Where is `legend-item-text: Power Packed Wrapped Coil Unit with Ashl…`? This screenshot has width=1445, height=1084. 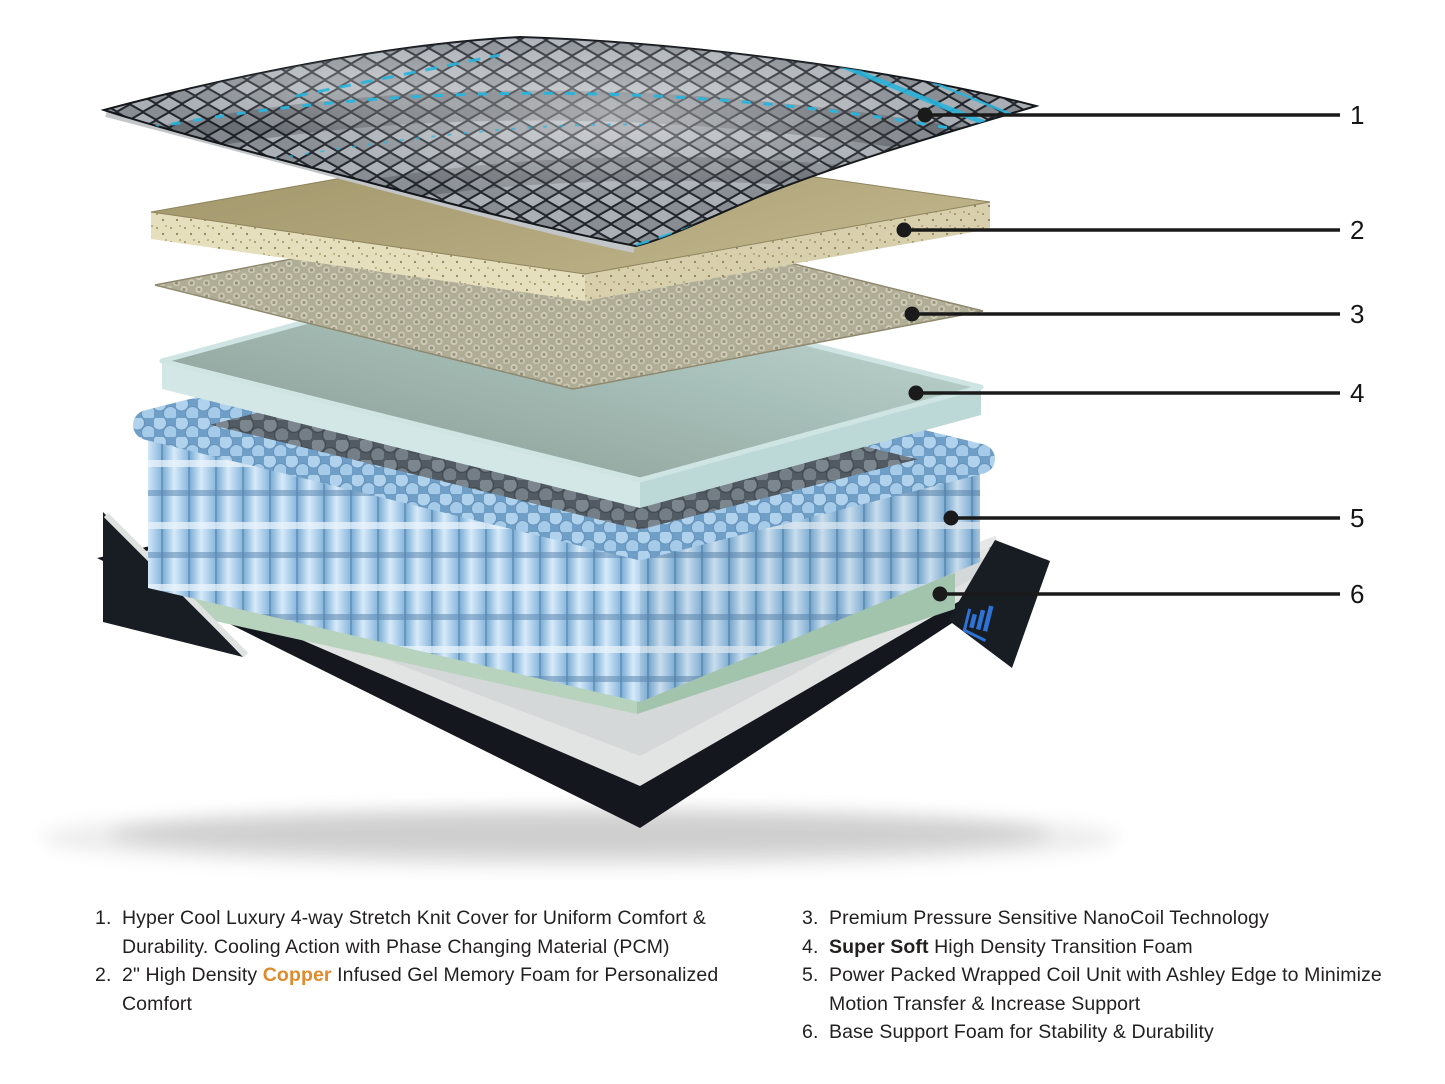 legend-item-text: Power Packed Wrapped Coil Unit with Ashl… is located at coordinates (1105, 989).